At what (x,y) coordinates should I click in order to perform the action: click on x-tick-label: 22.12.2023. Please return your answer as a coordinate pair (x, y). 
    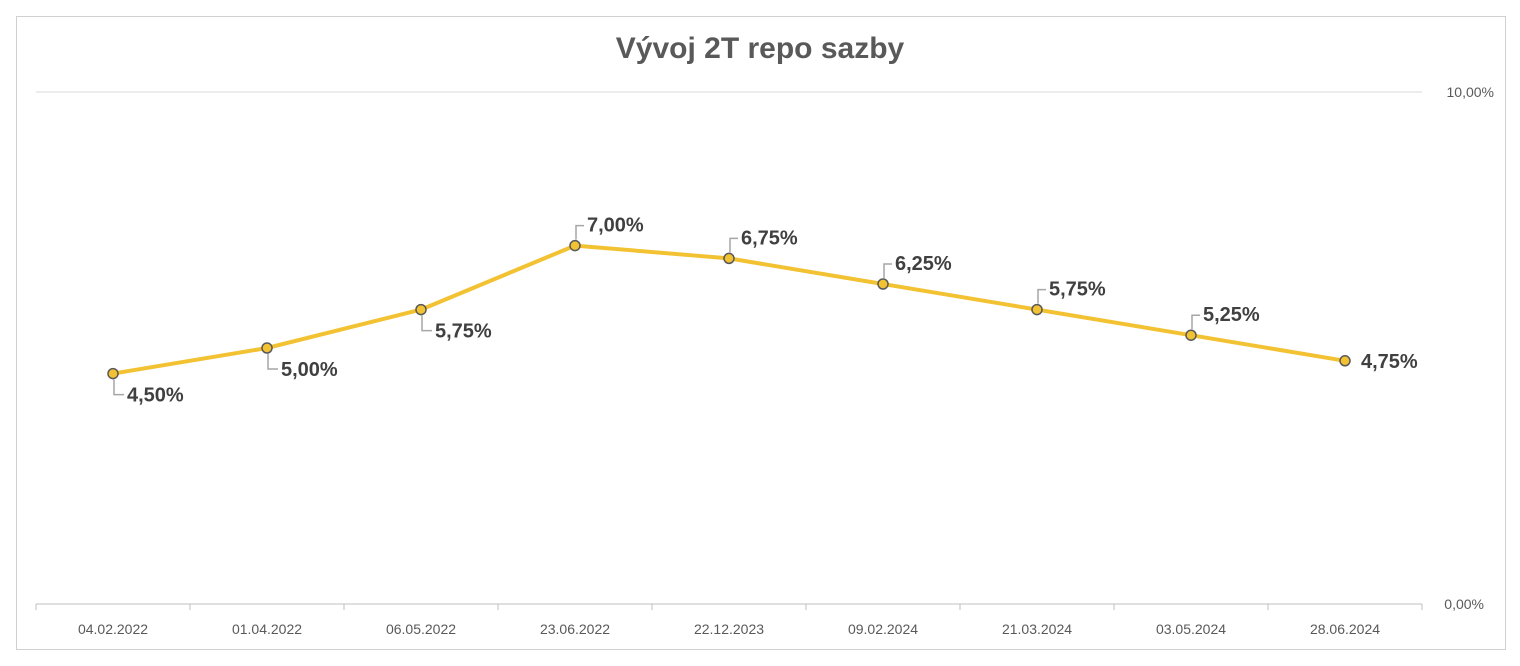
    Looking at the image, I should click on (729, 629).